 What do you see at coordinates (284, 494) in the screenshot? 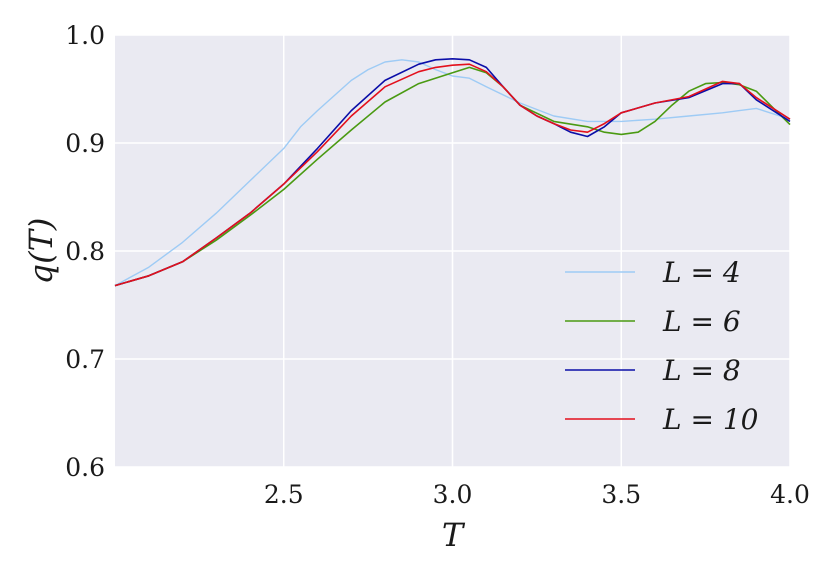
I see `x-tick-label: 2.5` at bounding box center [284, 494].